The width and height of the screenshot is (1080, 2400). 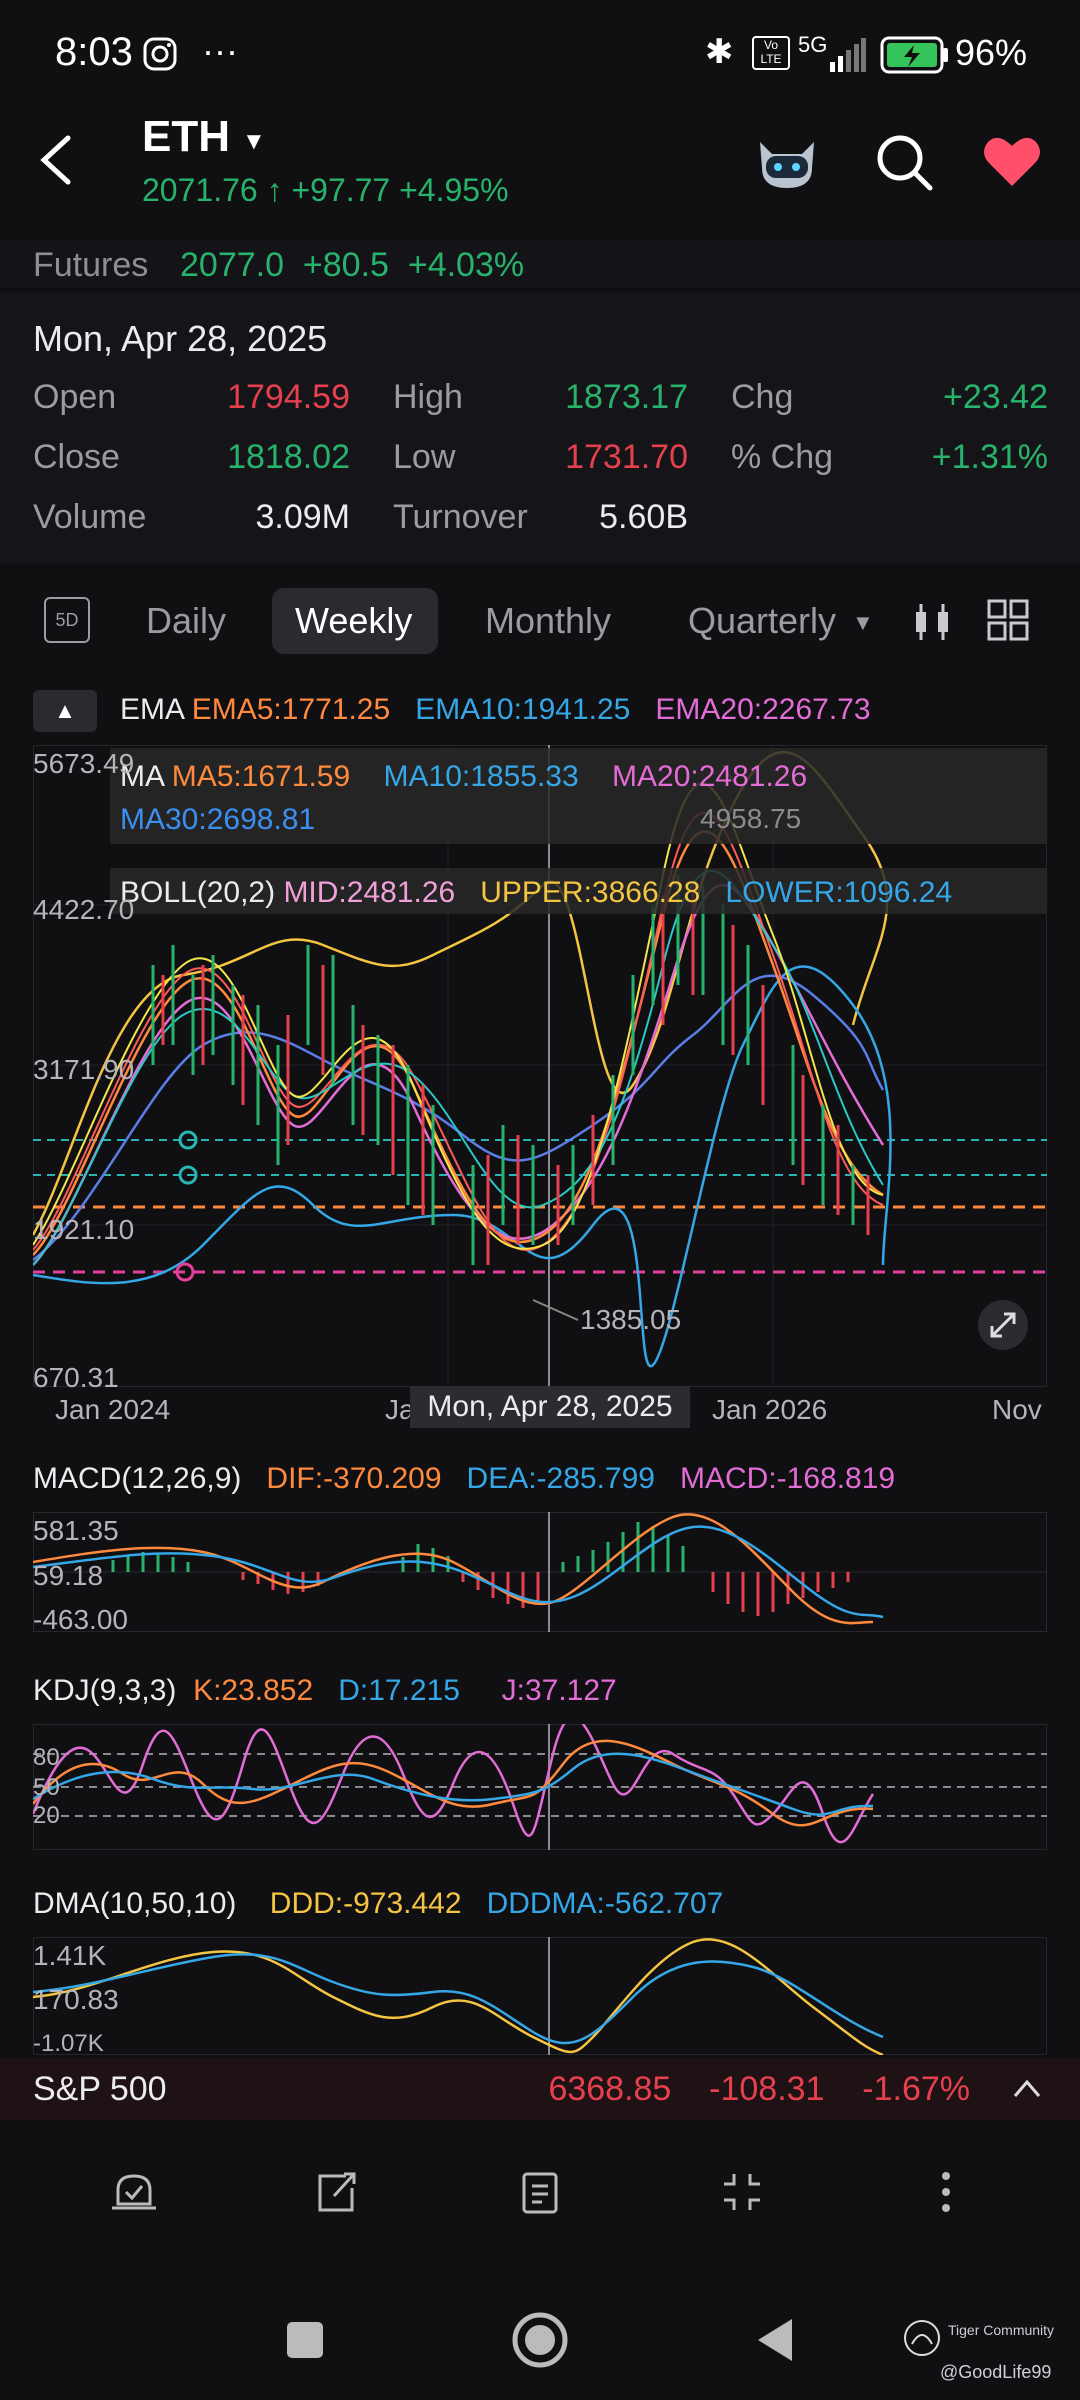 I want to click on robot-assistant-icon, so click(x=787, y=163).